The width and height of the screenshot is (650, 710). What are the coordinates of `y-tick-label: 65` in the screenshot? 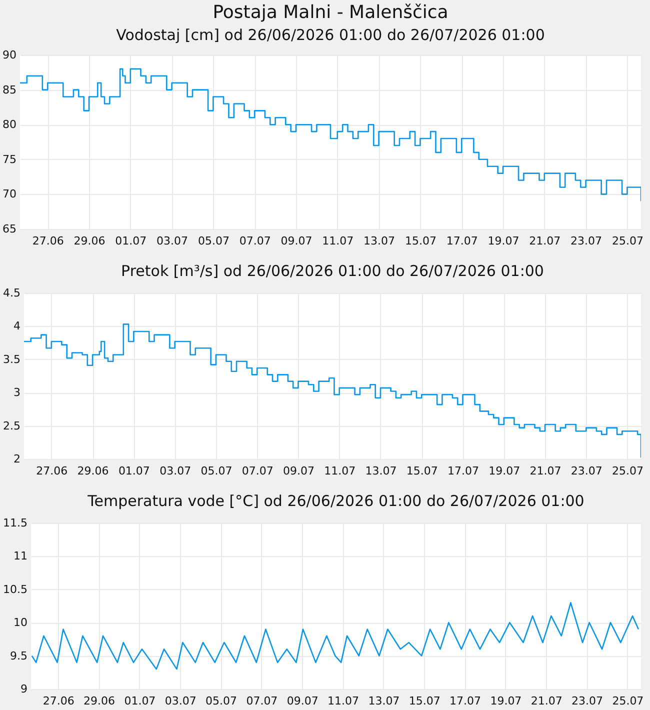 It's located at (9, 229).